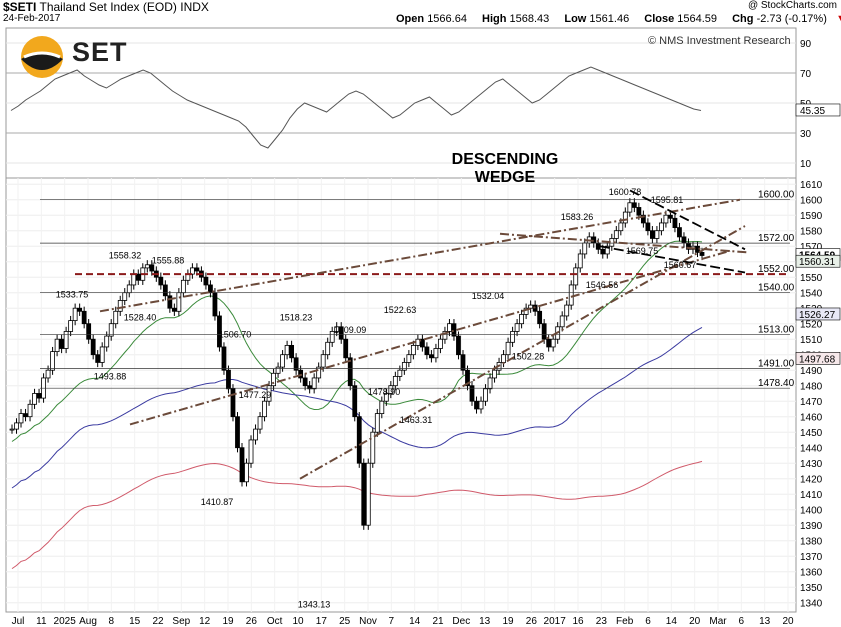 The height and width of the screenshot is (627, 841). I want to click on date-tick-label: 12, so click(205, 621).